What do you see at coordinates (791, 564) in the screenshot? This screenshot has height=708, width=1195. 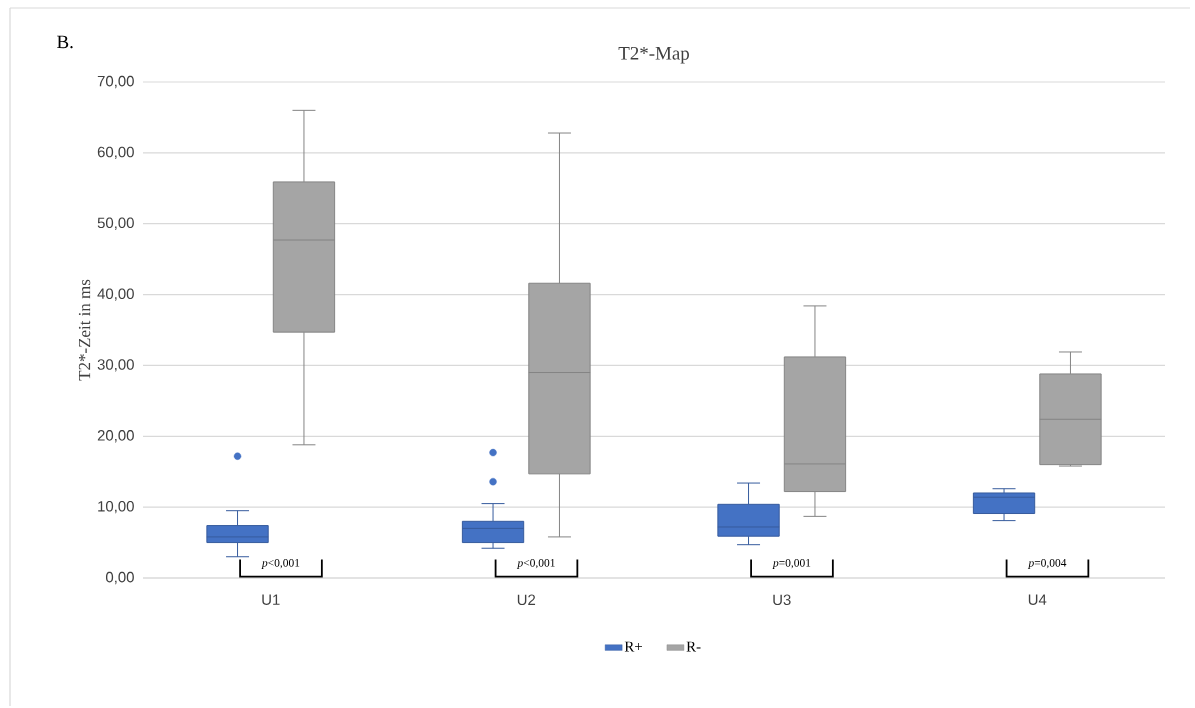 I see `annotation: p=0,001` at bounding box center [791, 564].